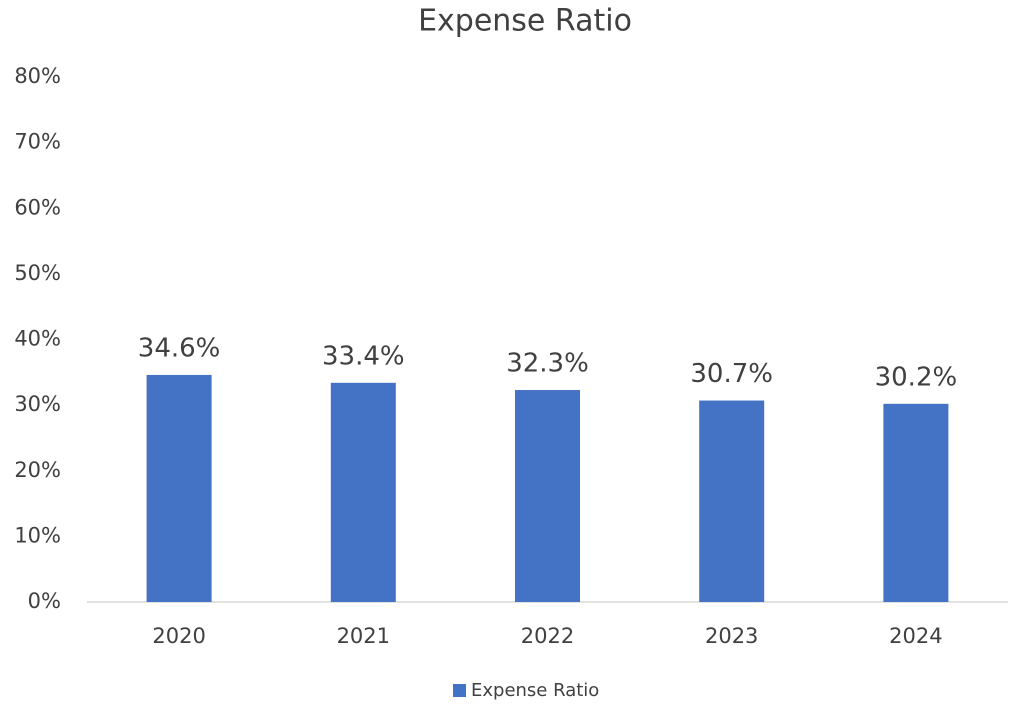  Describe the element at coordinates (37, 535) in the screenshot. I see `y-tick-label: 10%` at that location.